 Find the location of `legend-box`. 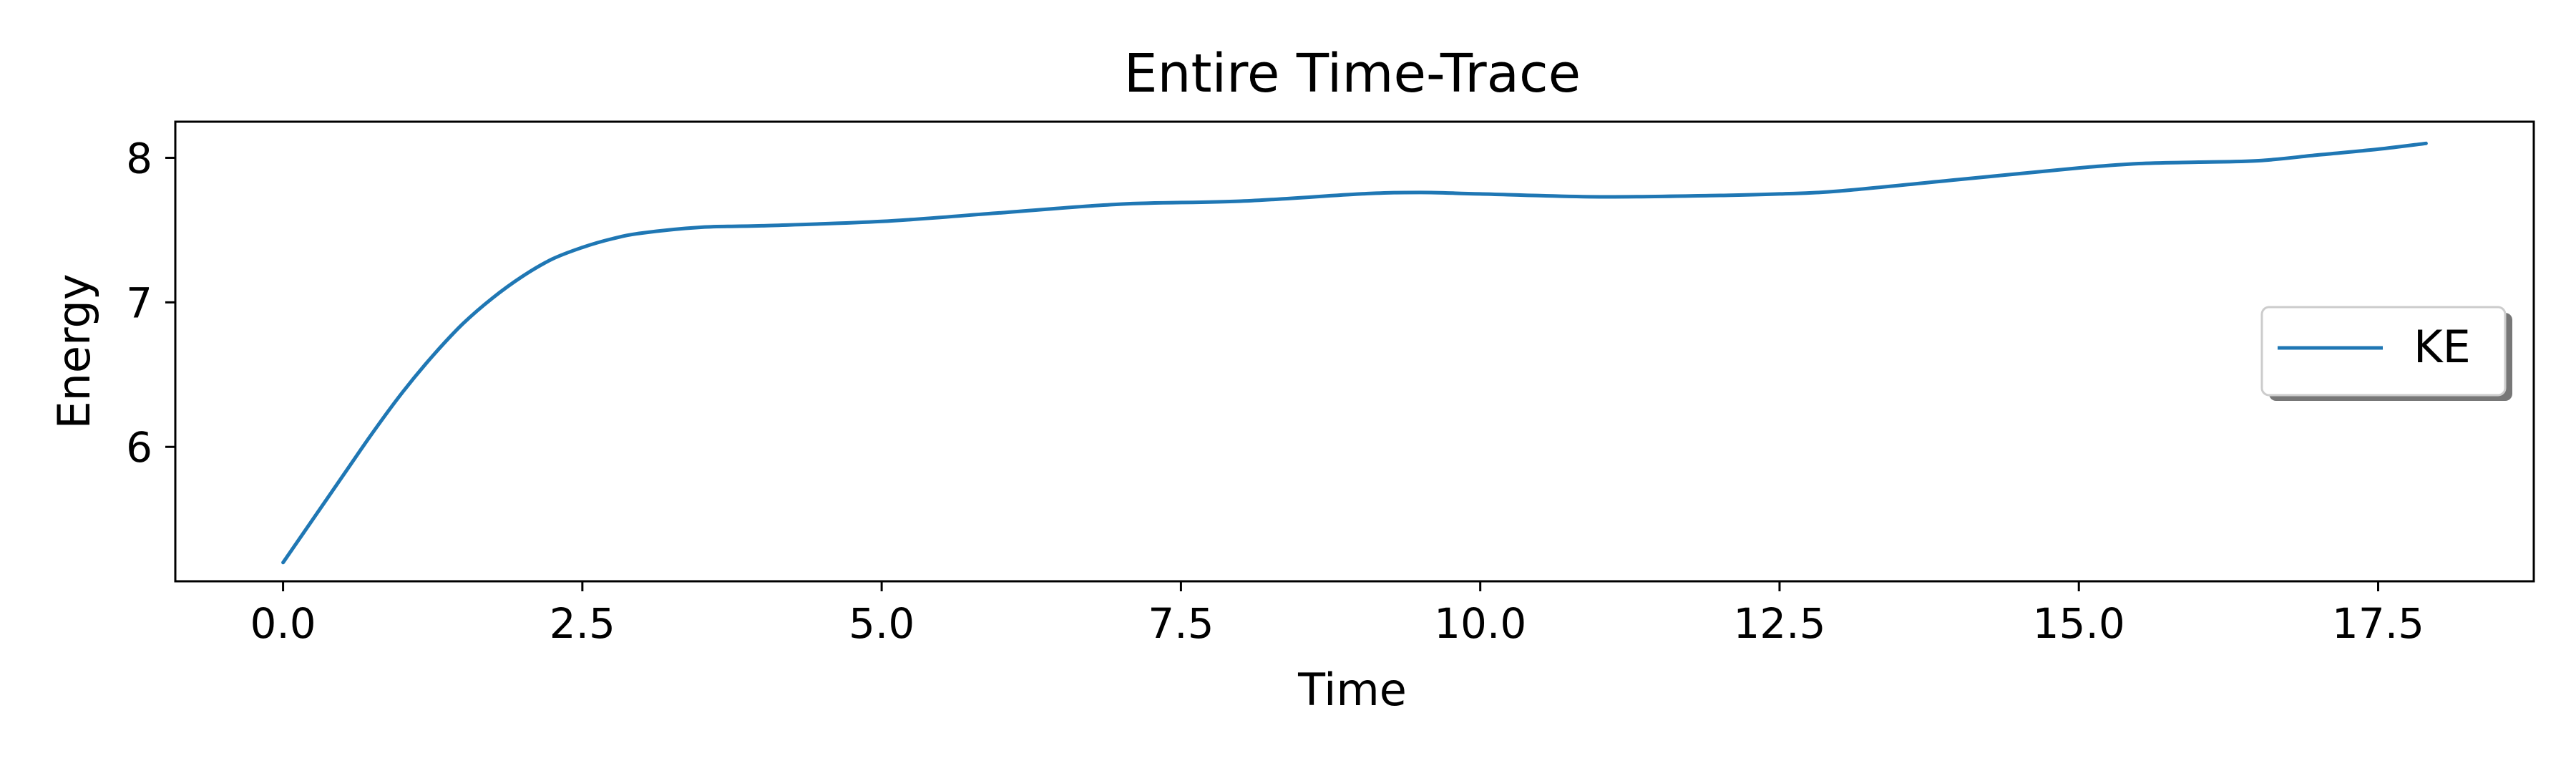

legend-box is located at coordinates (2383, 351).